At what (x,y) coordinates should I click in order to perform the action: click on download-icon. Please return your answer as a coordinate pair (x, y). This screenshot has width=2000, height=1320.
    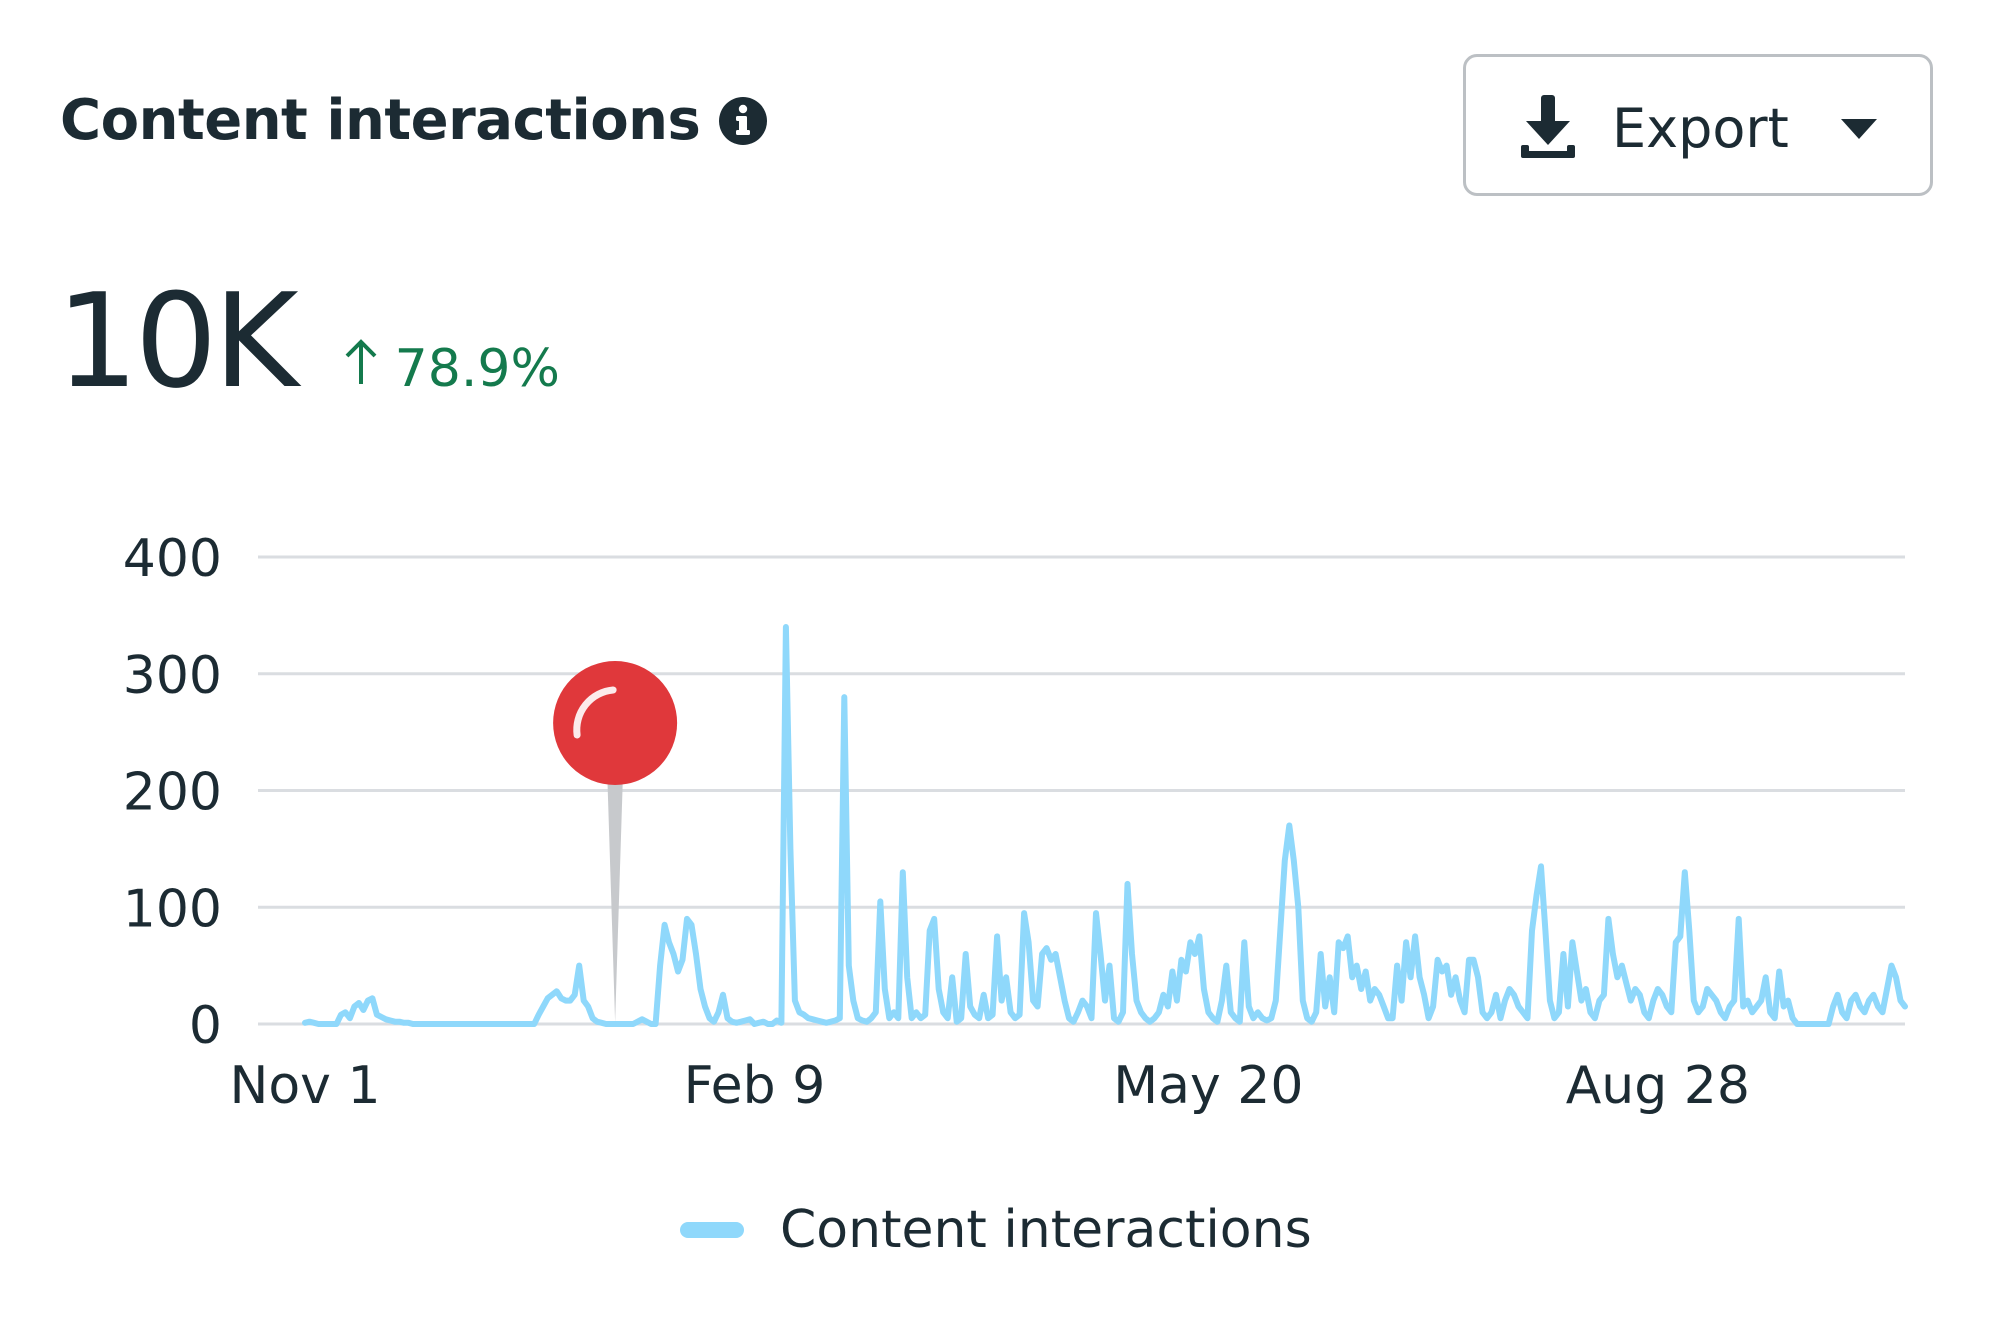
    Looking at the image, I should click on (1548, 126).